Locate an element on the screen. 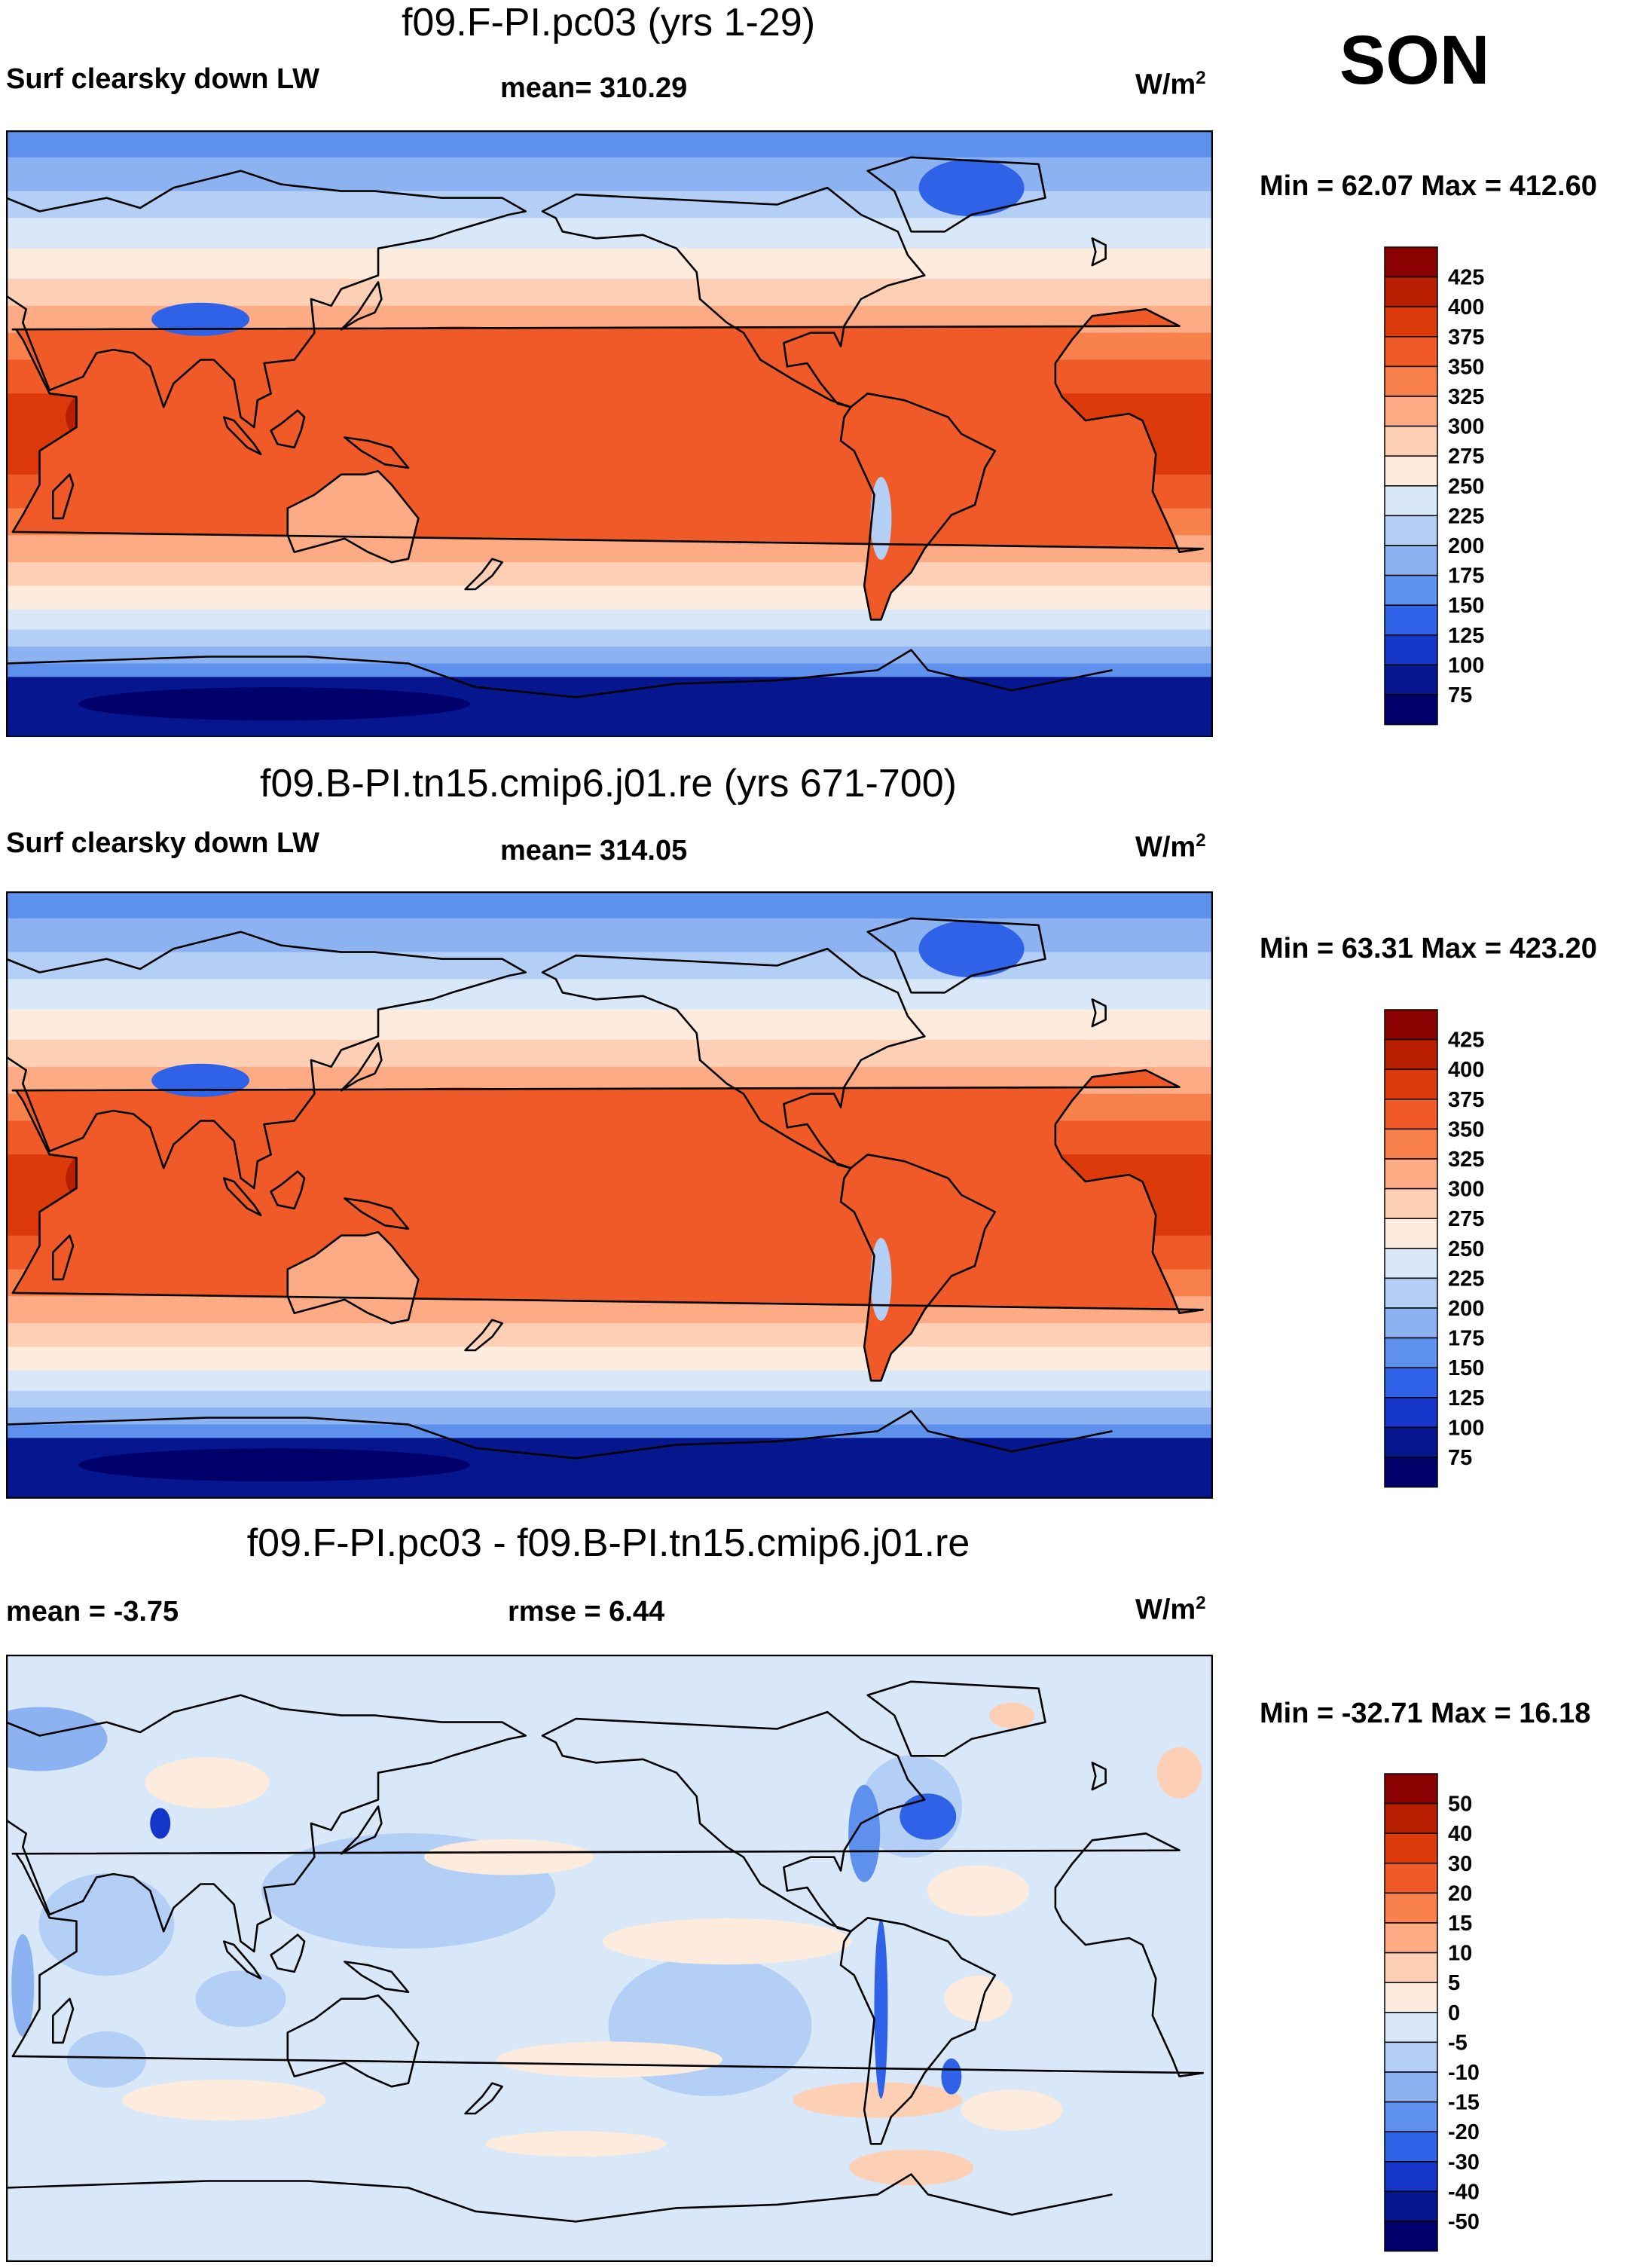 The image size is (1625, 2268). panel-1-variable-label: Surf clearsky down LW is located at coordinates (162, 79).